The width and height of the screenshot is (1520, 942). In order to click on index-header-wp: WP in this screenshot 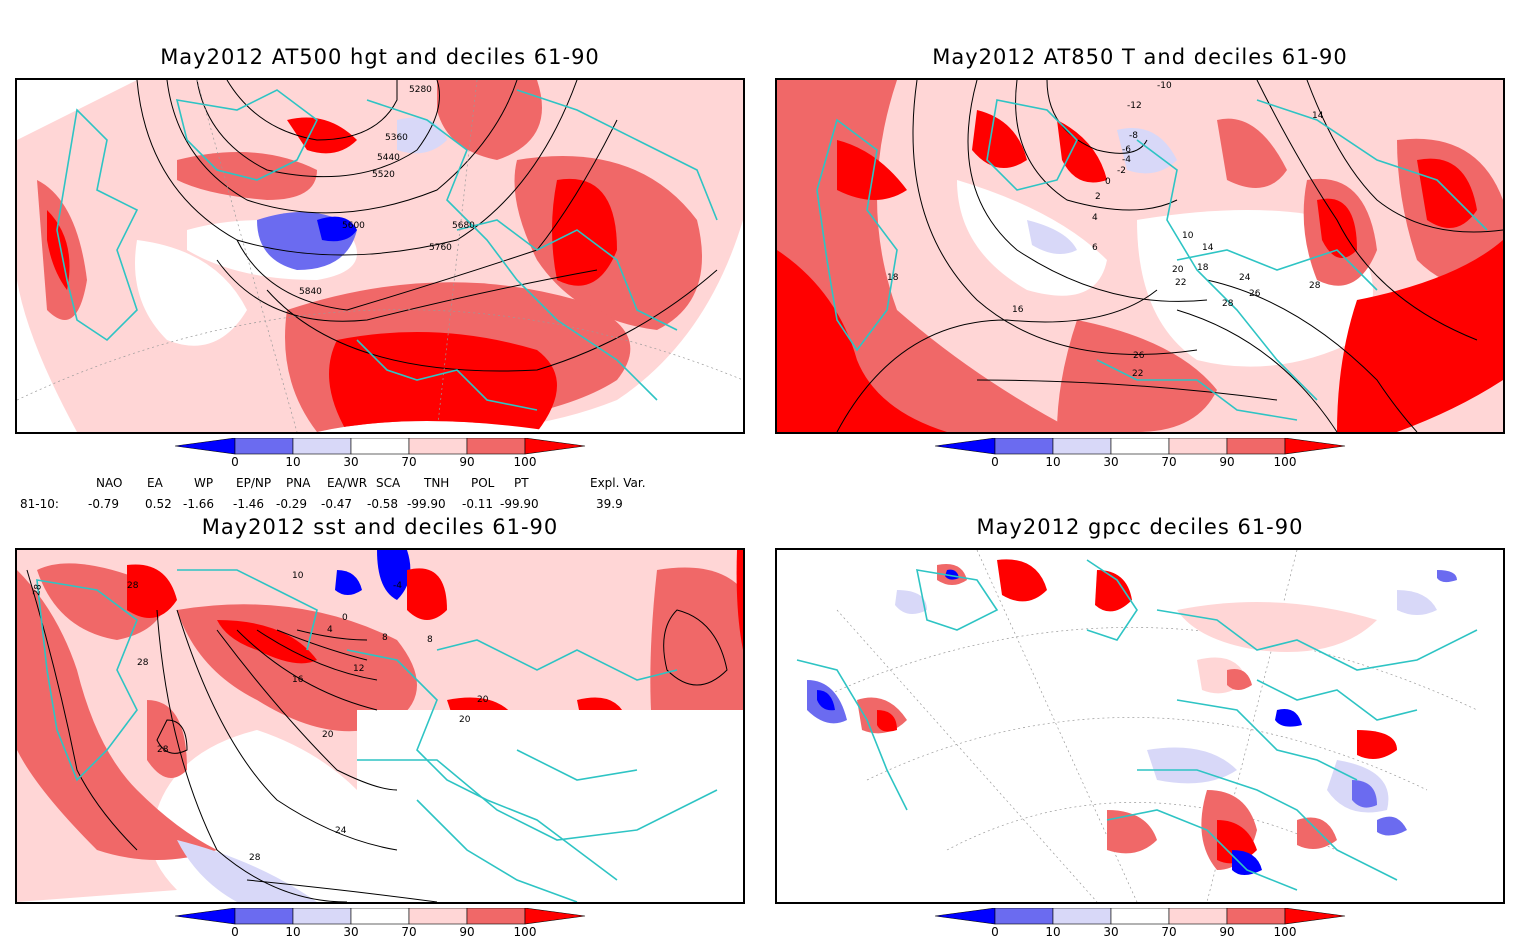, I will do `click(204, 483)`.